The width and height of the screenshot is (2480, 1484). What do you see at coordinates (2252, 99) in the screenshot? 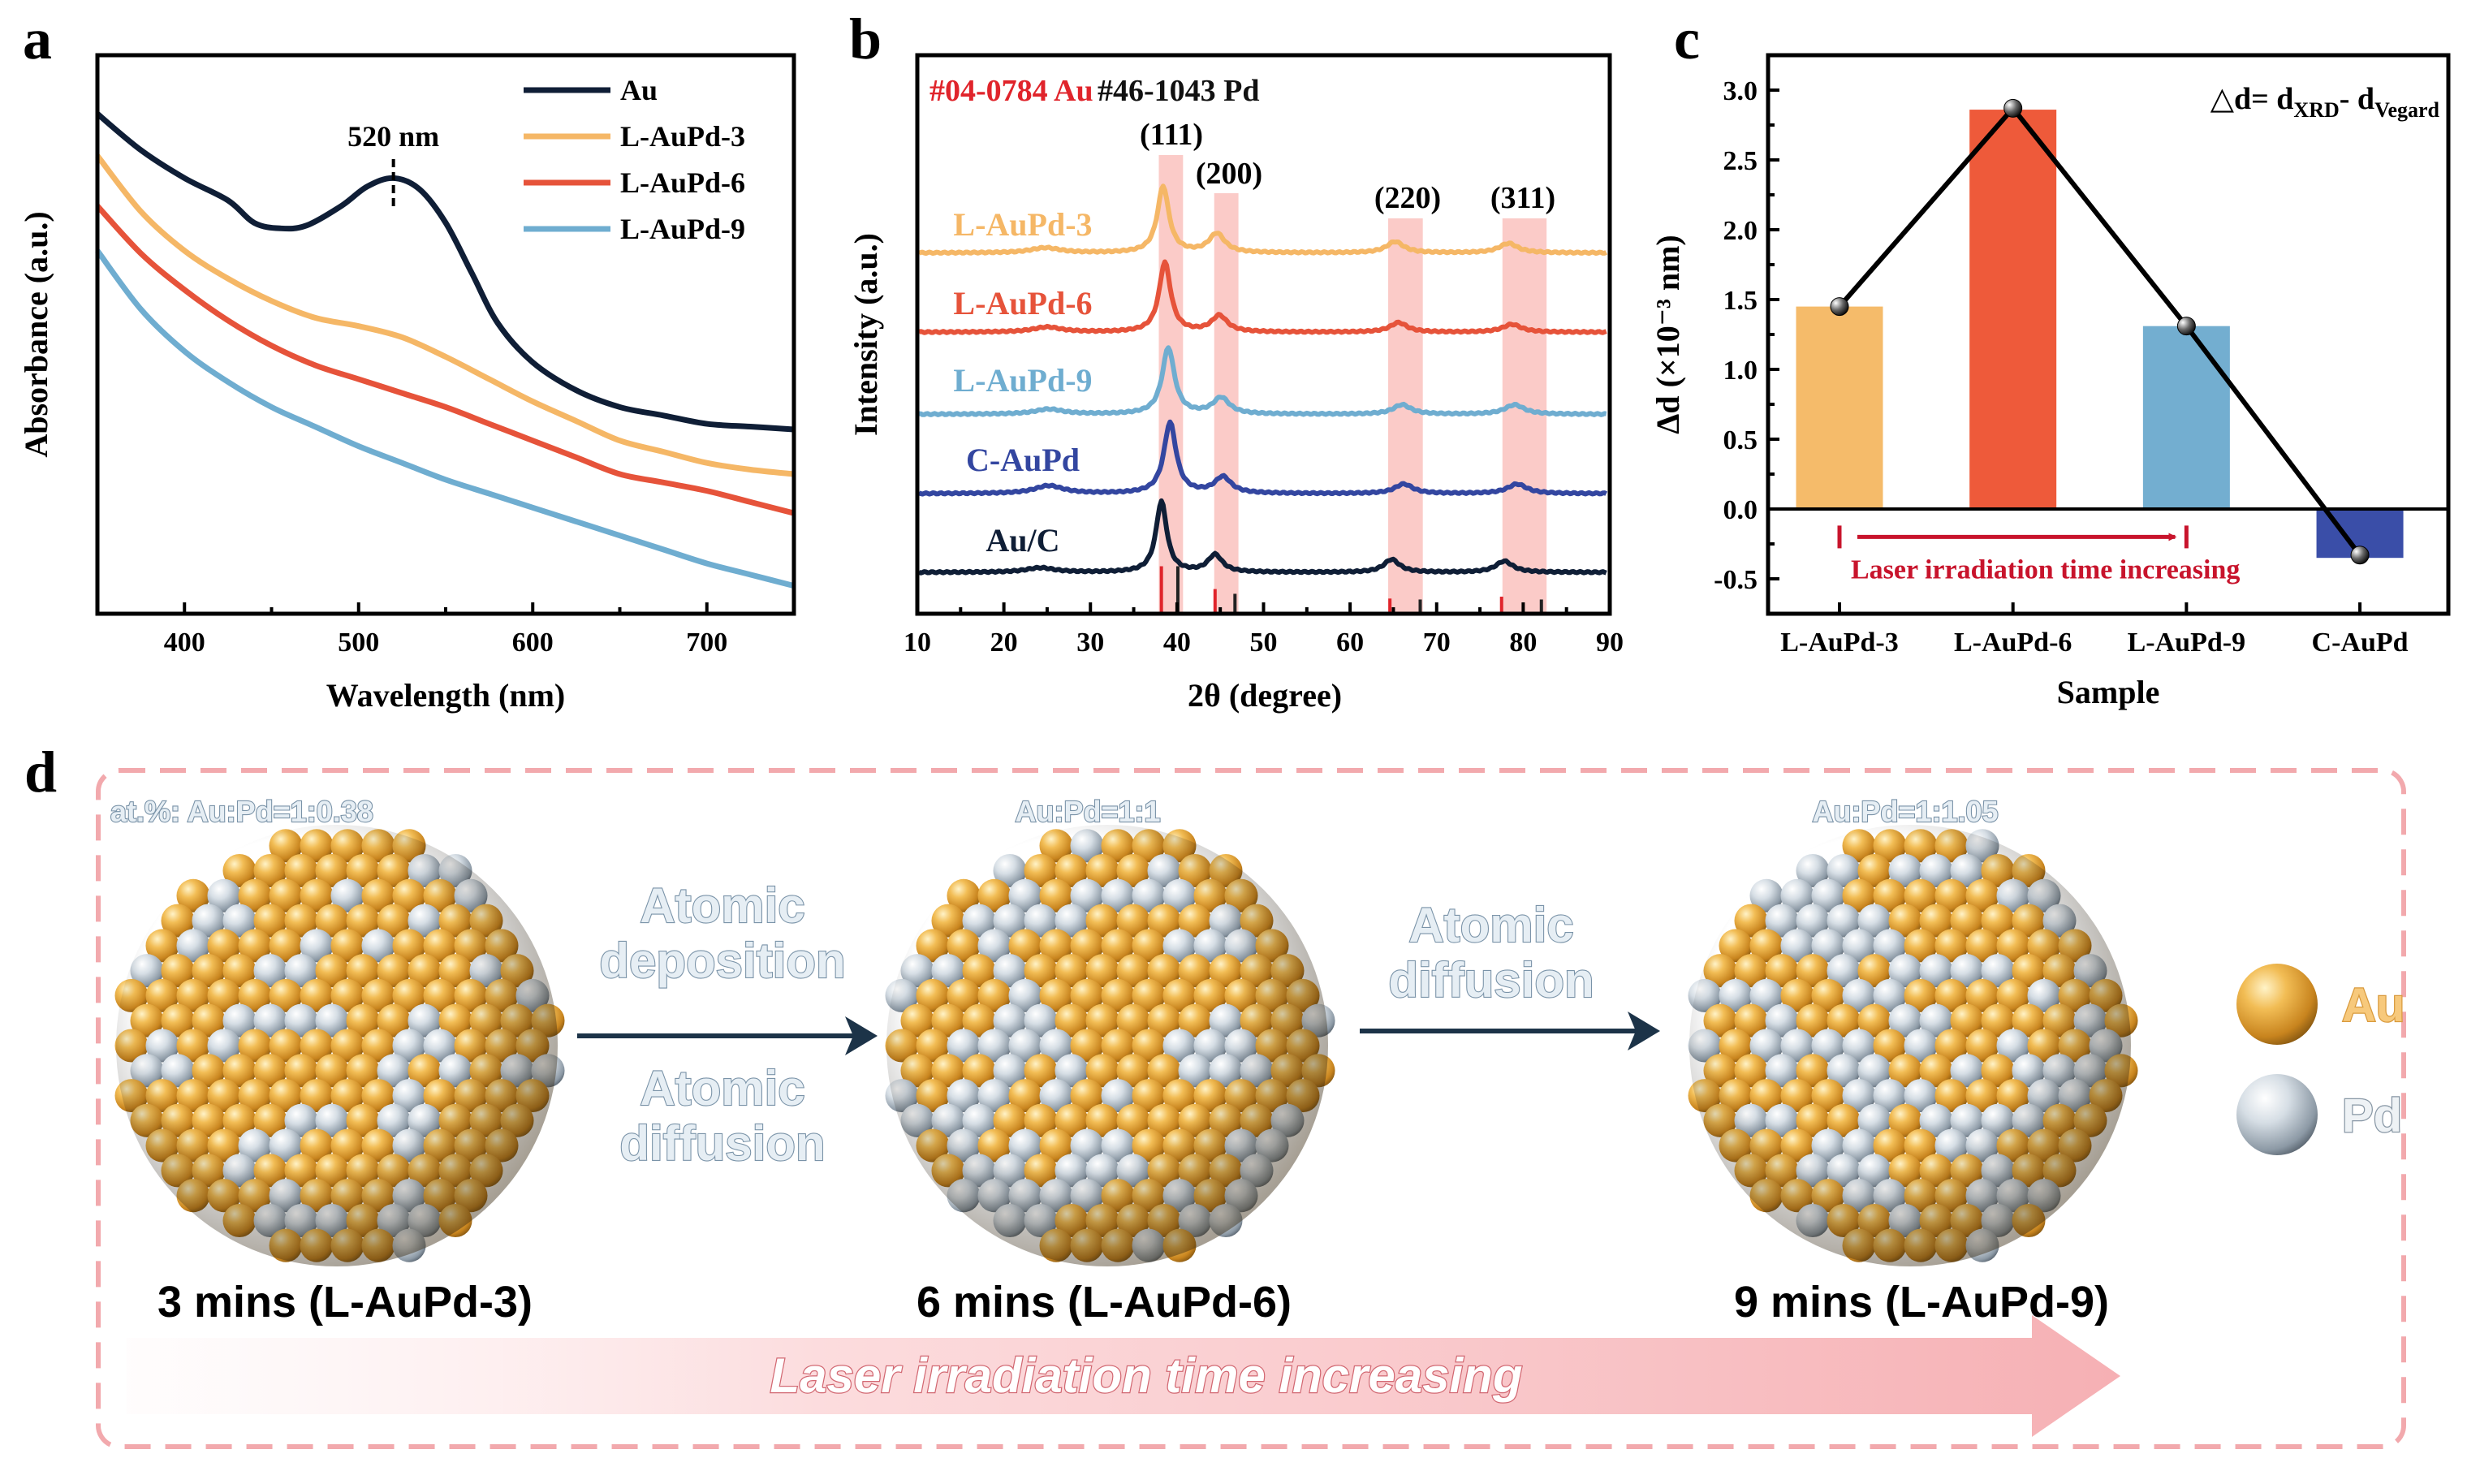
I see `formula-lhs: △d= d` at bounding box center [2252, 99].